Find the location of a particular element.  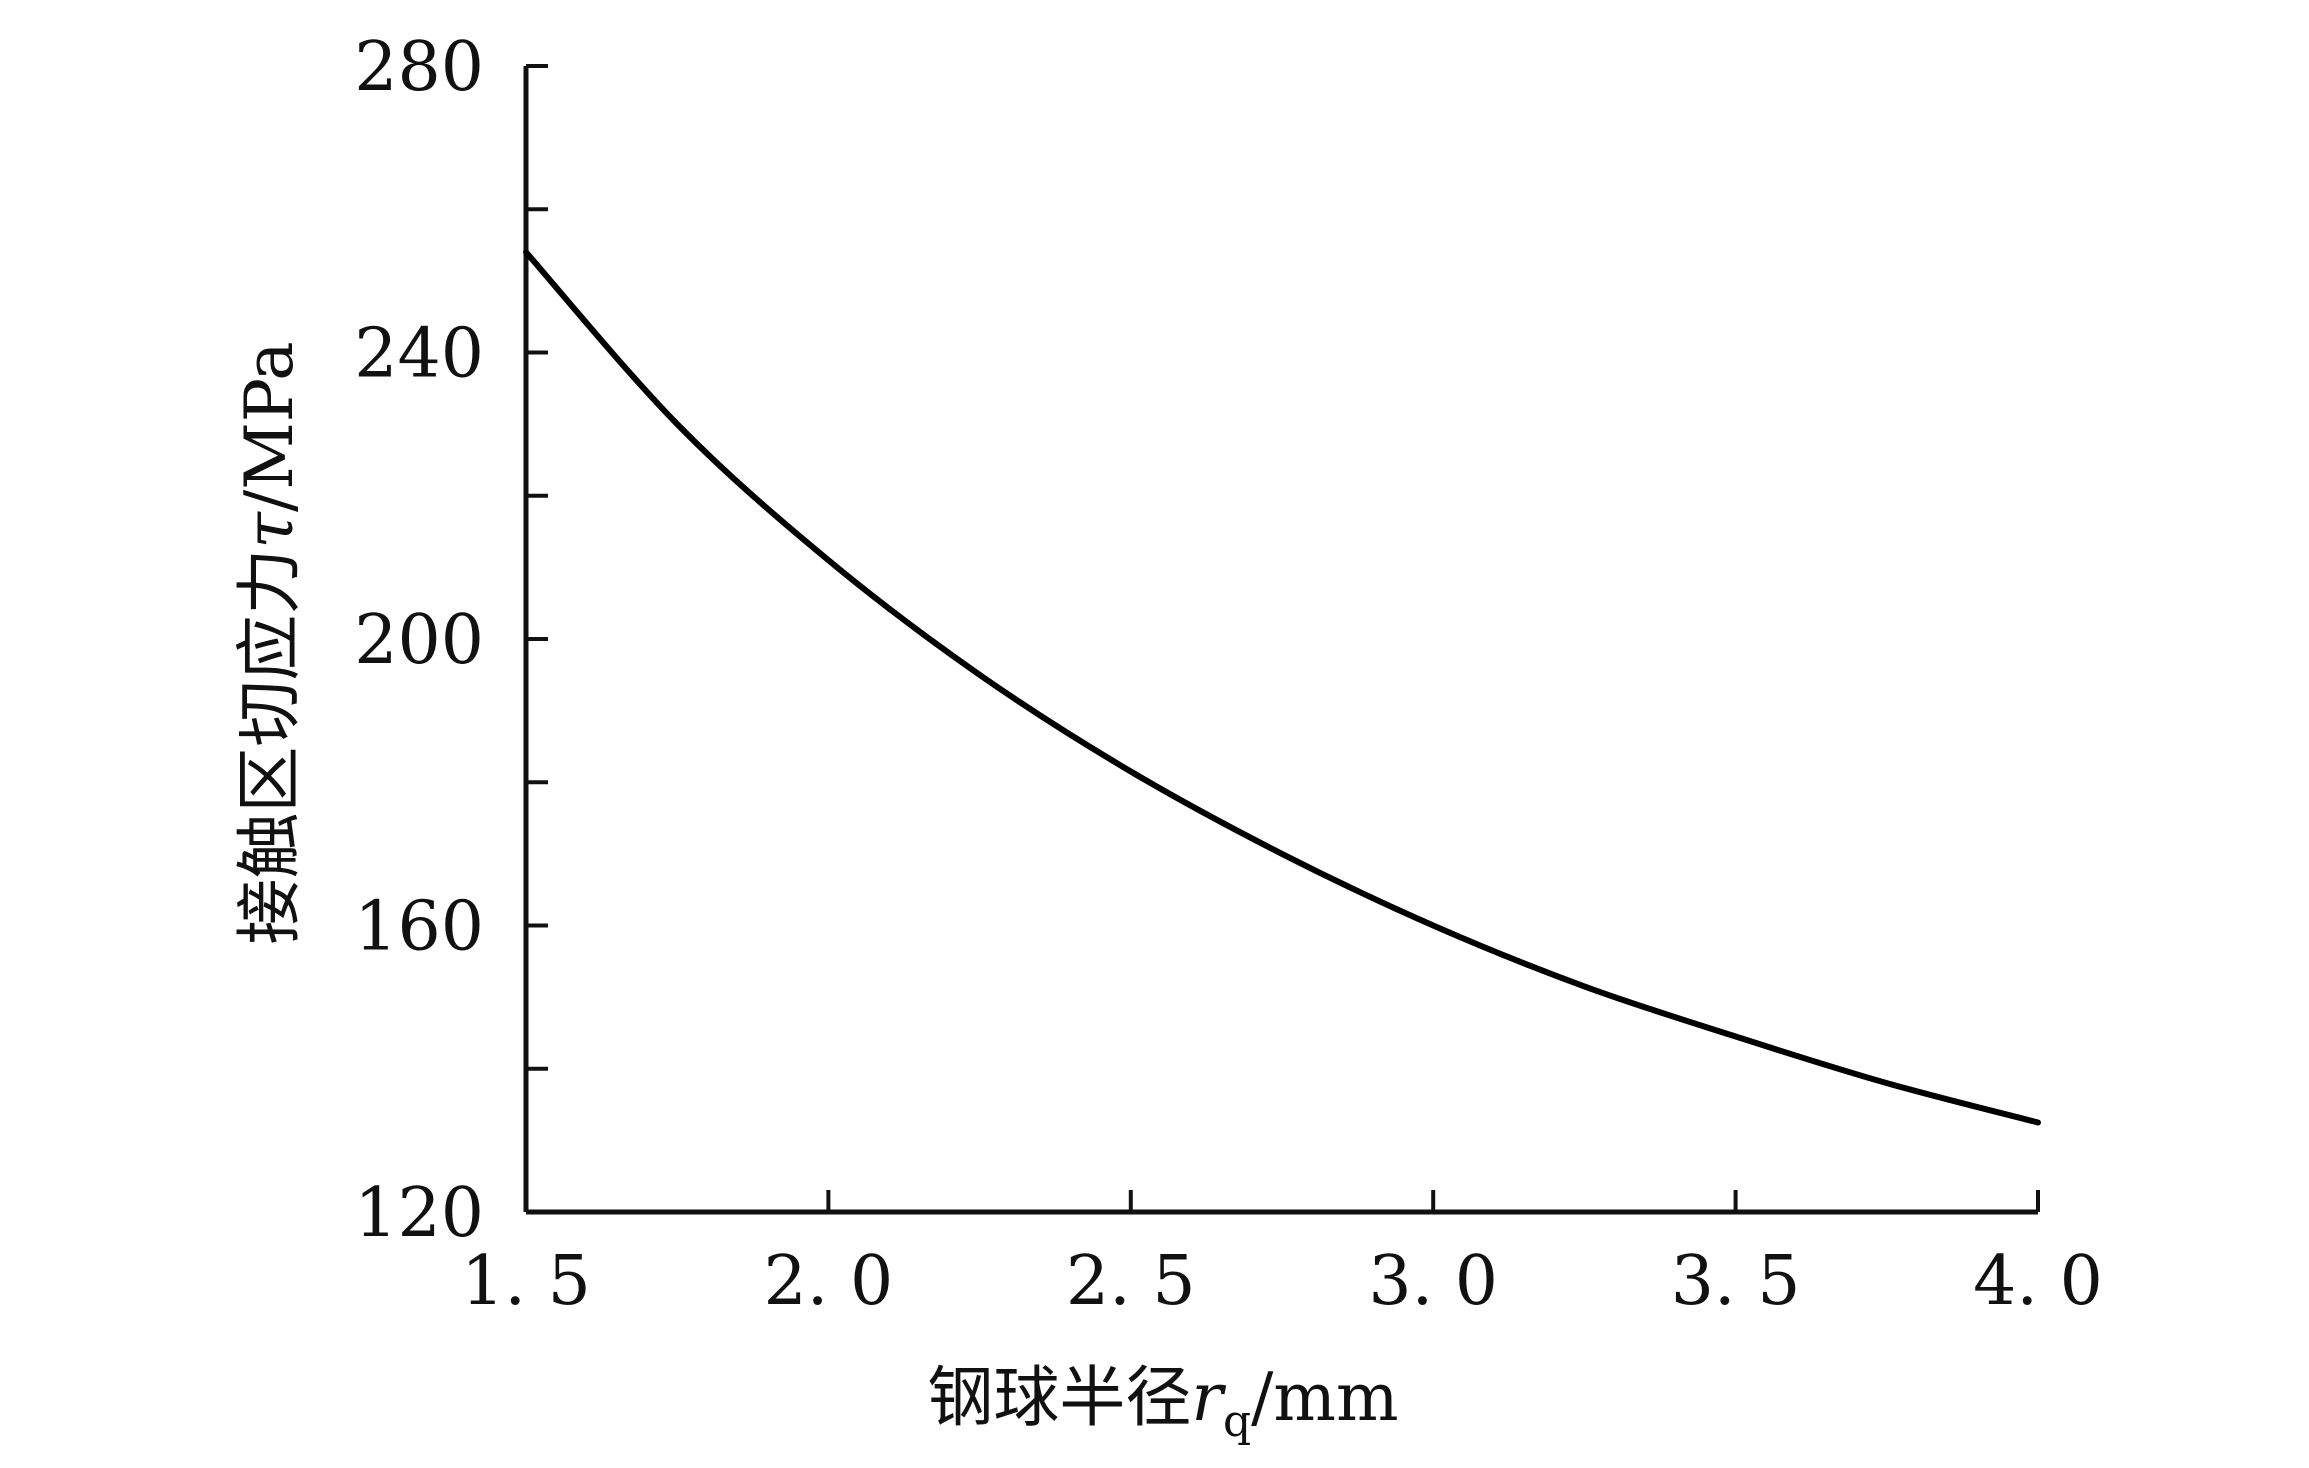

x-axis-title-variable: r is located at coordinates (1208, 1397).